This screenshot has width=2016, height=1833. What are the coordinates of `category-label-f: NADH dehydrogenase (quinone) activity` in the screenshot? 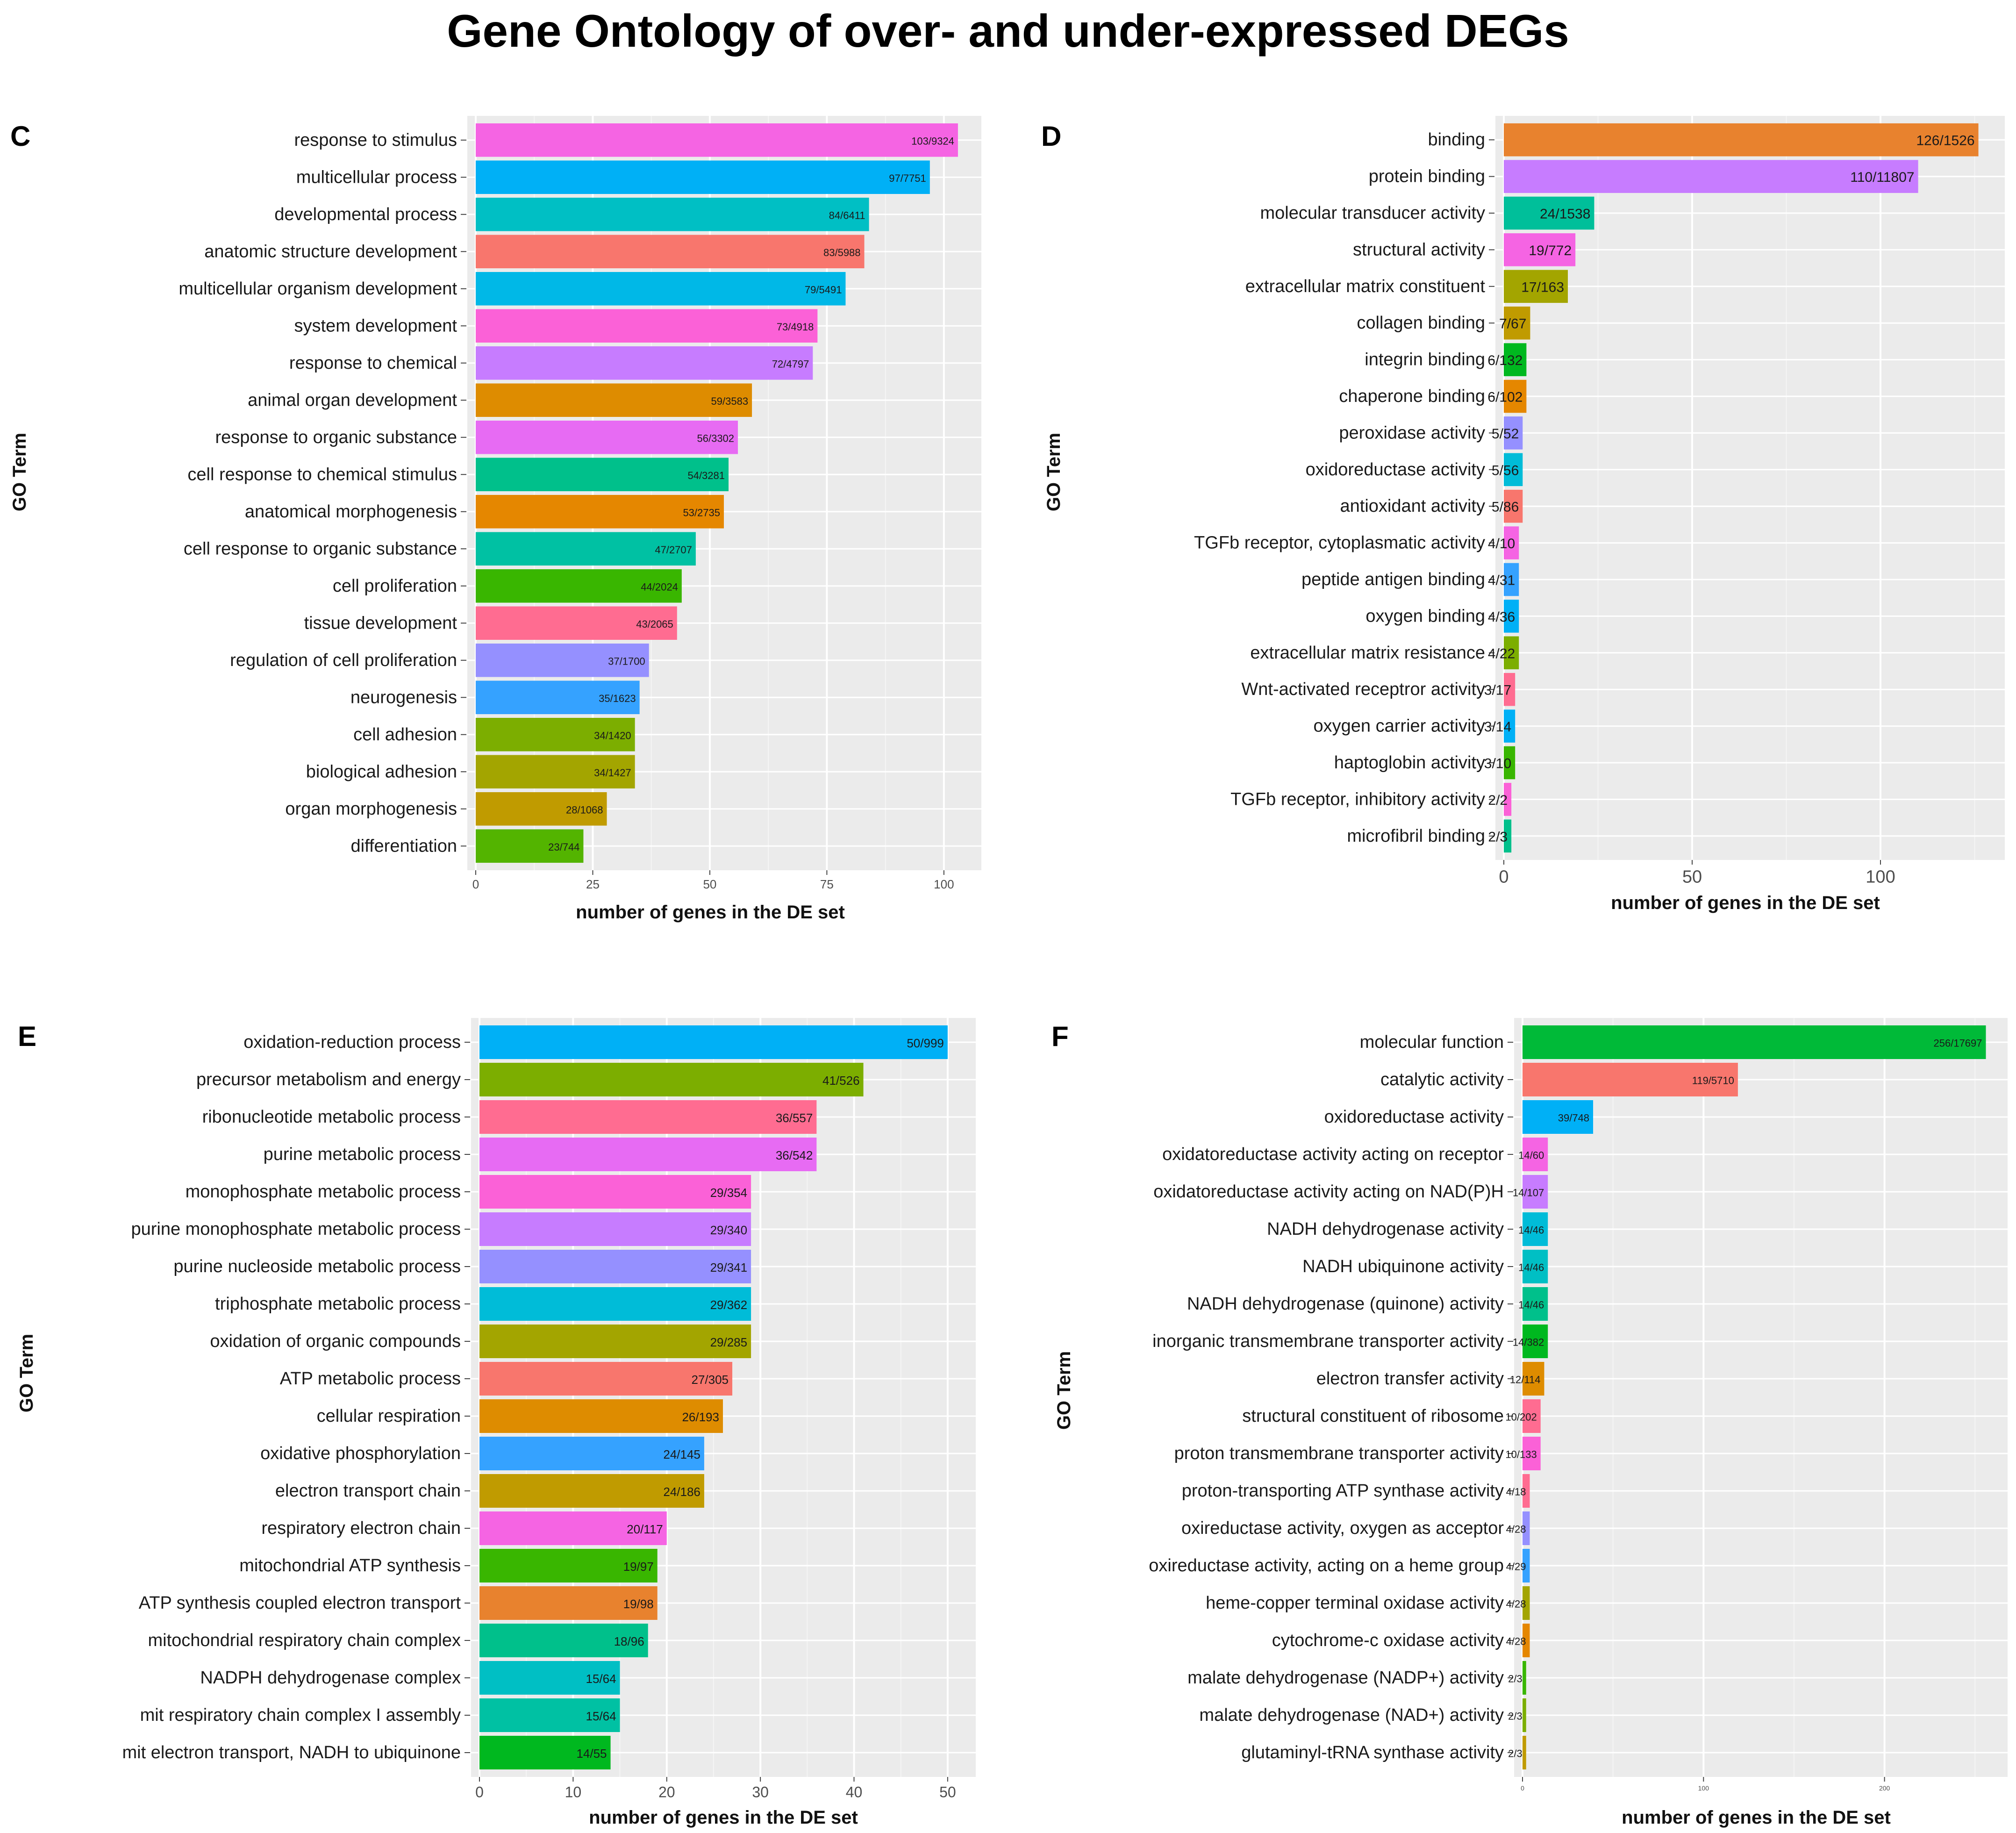 It's located at (1345, 1304).